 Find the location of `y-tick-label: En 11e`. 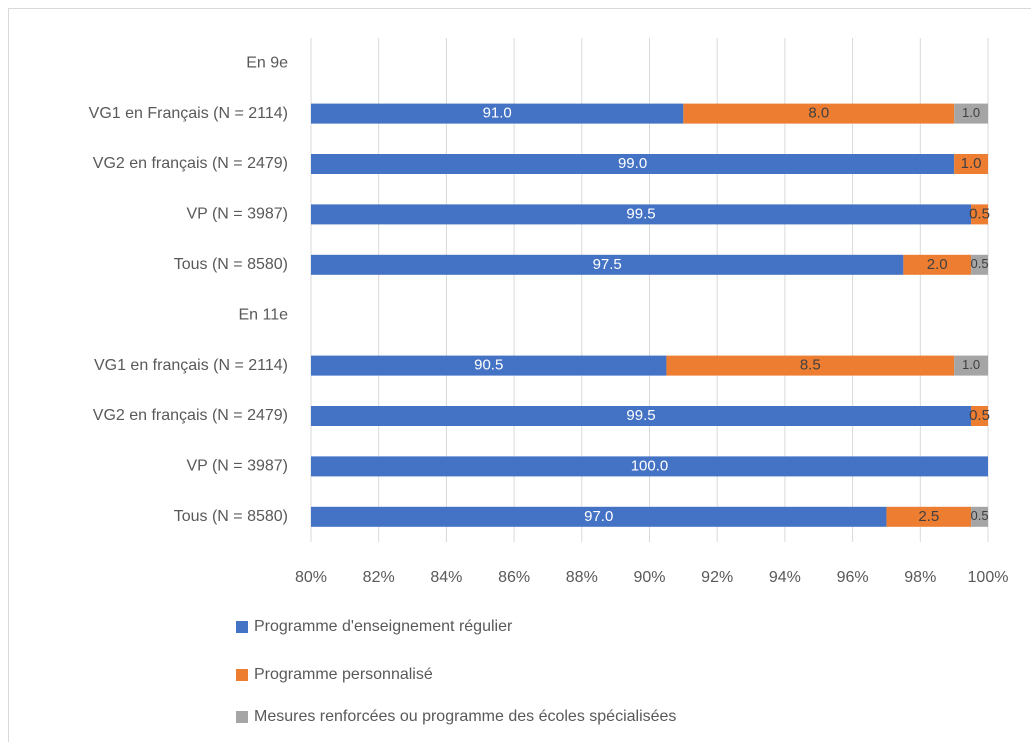

y-tick-label: En 11e is located at coordinates (263, 314).